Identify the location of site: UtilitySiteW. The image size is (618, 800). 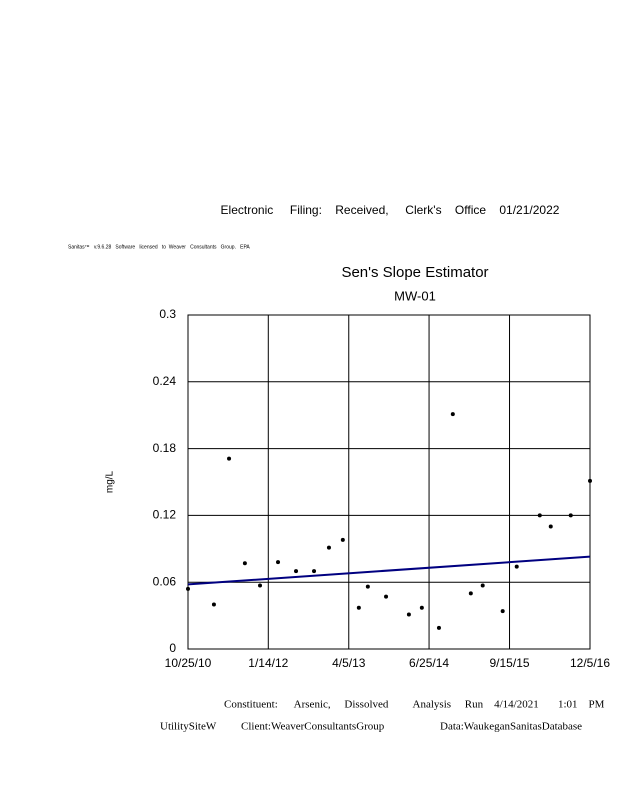
(188, 727).